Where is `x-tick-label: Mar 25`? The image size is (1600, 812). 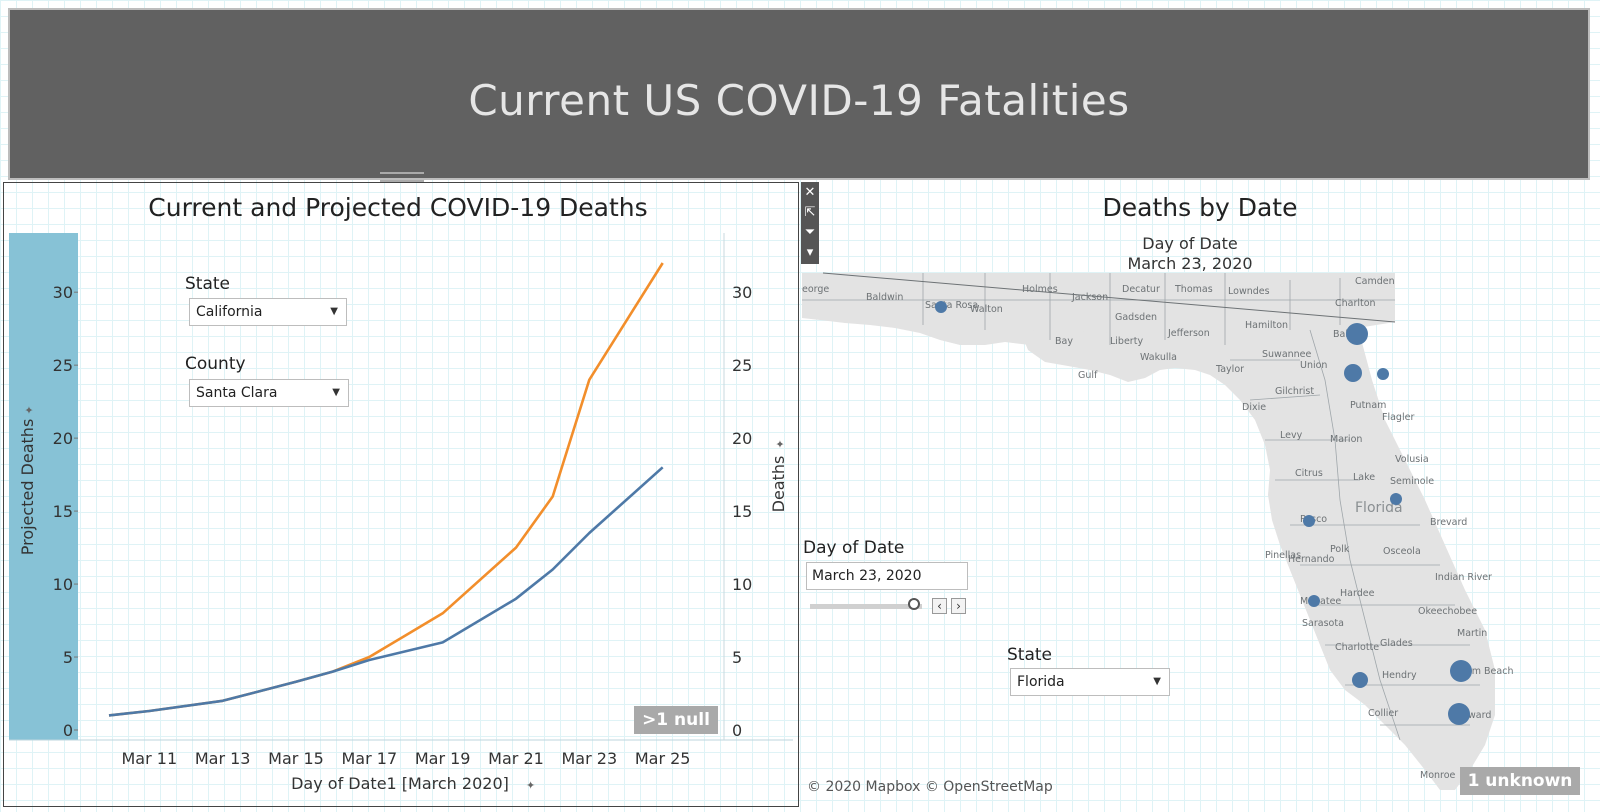
x-tick-label: Mar 25 is located at coordinates (663, 758).